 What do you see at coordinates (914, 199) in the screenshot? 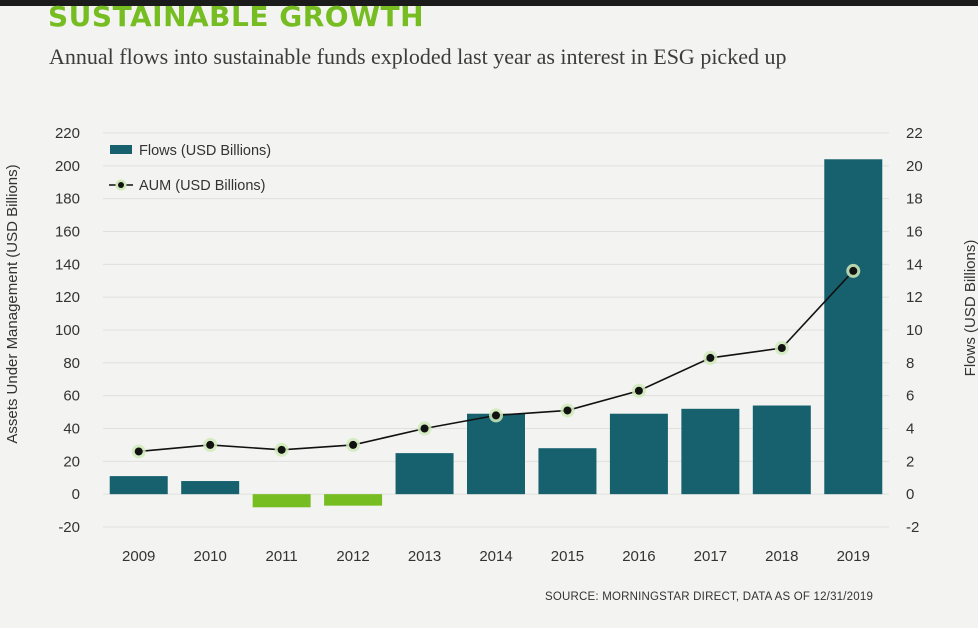
I see `right-tick-label: 18` at bounding box center [914, 199].